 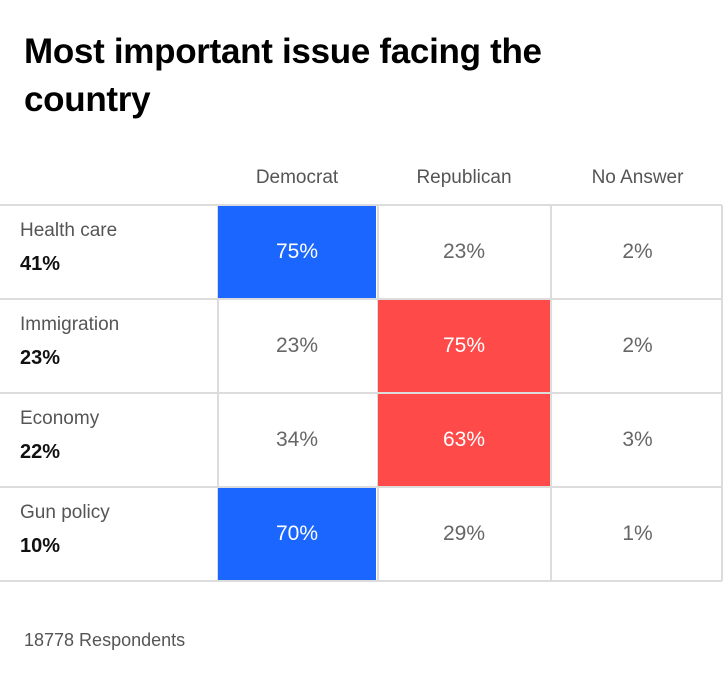 I want to click on cell-gun-policy-democrat: 70%, so click(x=297, y=534).